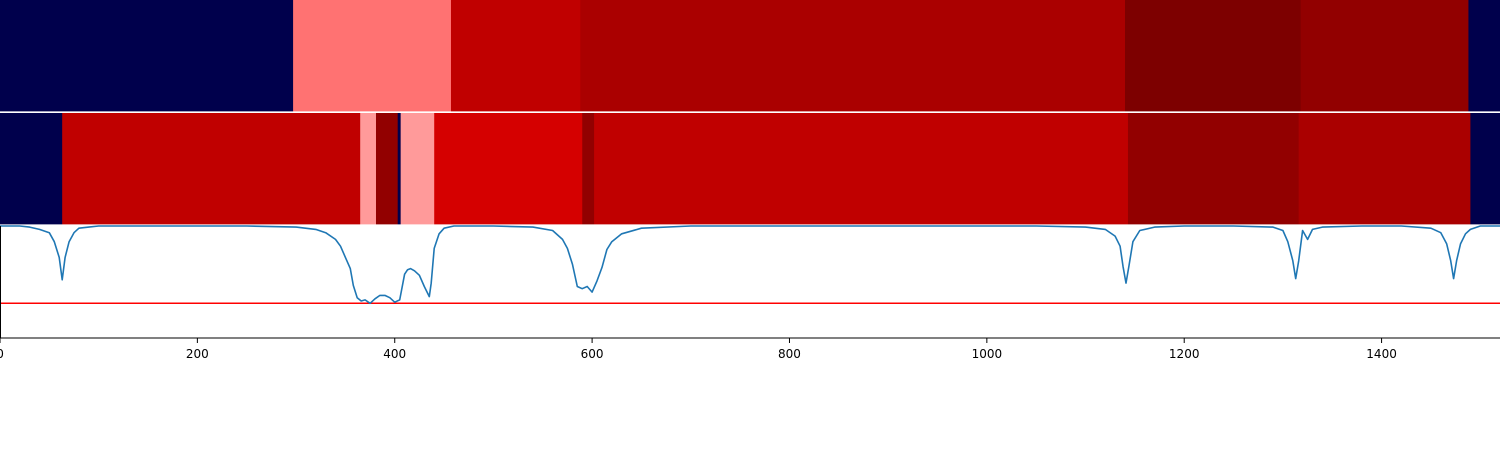  What do you see at coordinates (1381, 354) in the screenshot?
I see `x-tick-label: 1400` at bounding box center [1381, 354].